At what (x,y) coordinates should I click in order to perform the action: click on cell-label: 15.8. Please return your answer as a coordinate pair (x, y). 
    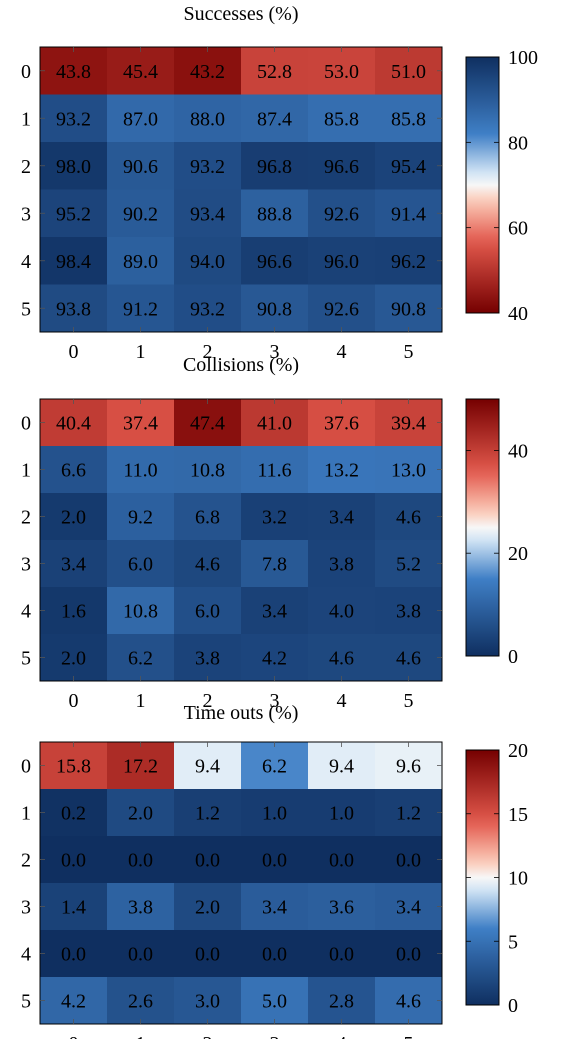
    Looking at the image, I should click on (73, 767).